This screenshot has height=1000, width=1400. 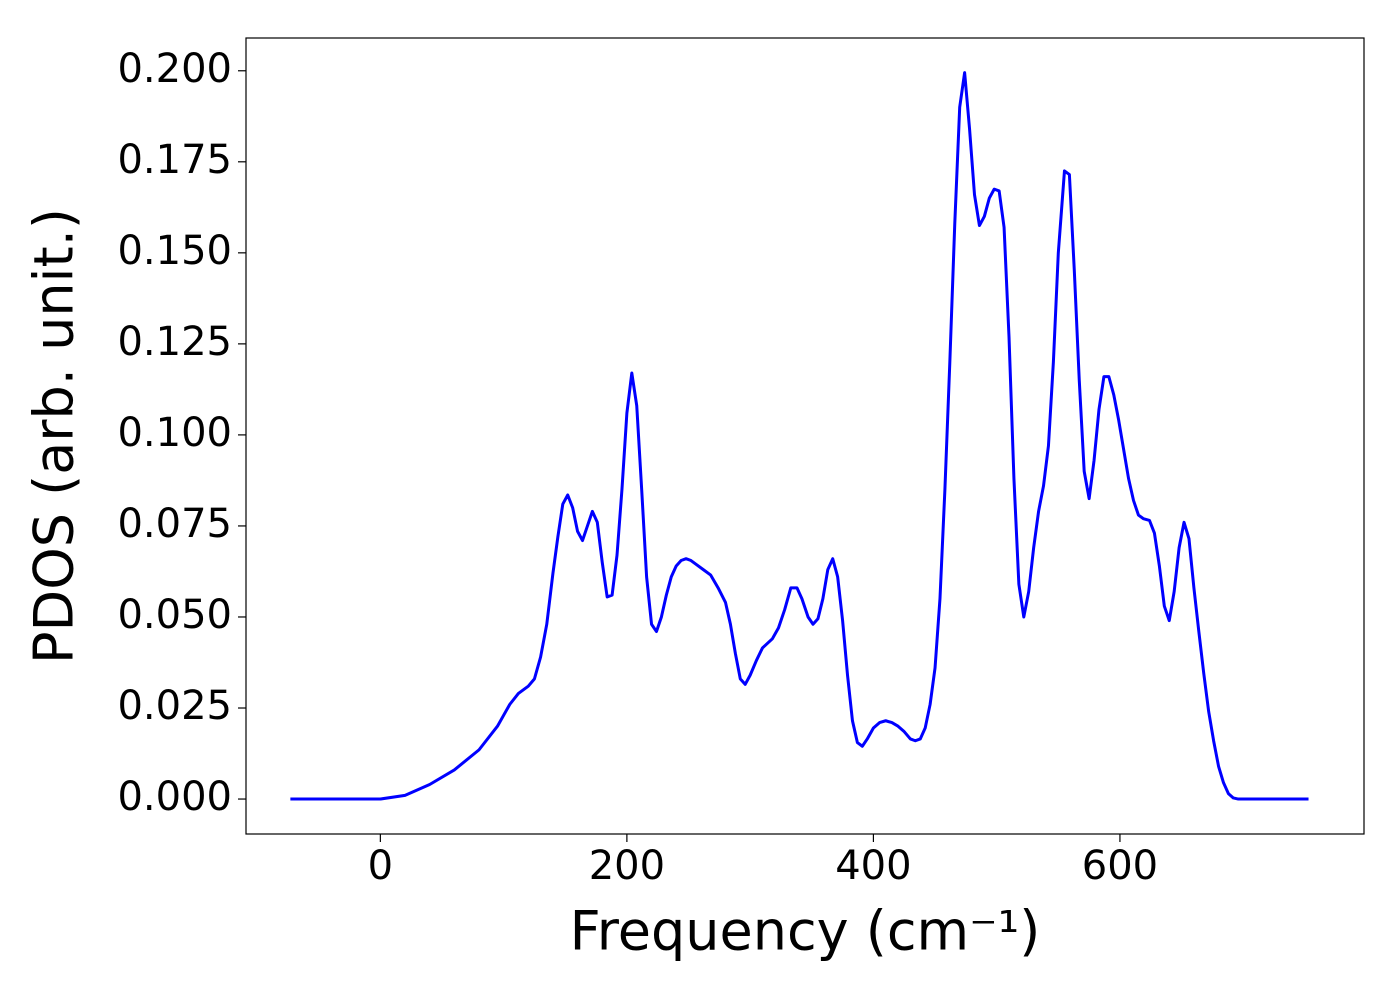 I want to click on y-tick-label: 0.025, so click(x=174, y=706).